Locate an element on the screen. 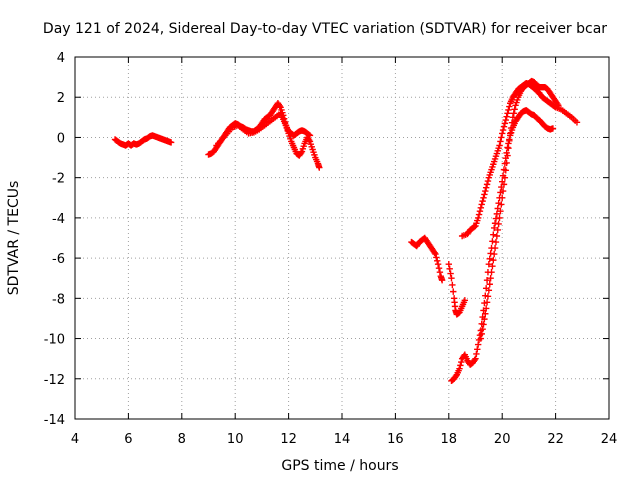 This screenshot has height=480, width=640. y-tick-label: 4 is located at coordinates (61, 58).